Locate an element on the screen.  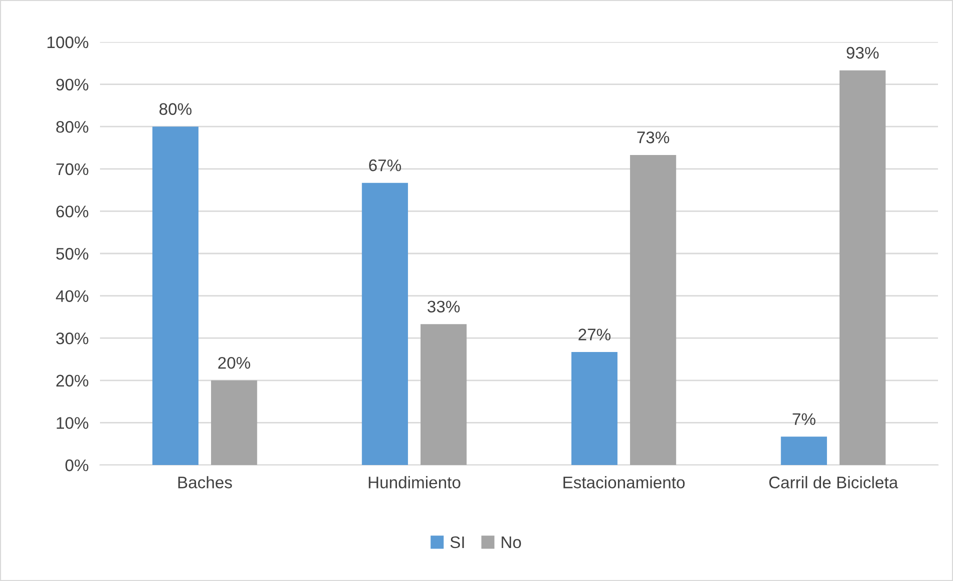
data-label: 80% is located at coordinates (175, 109).